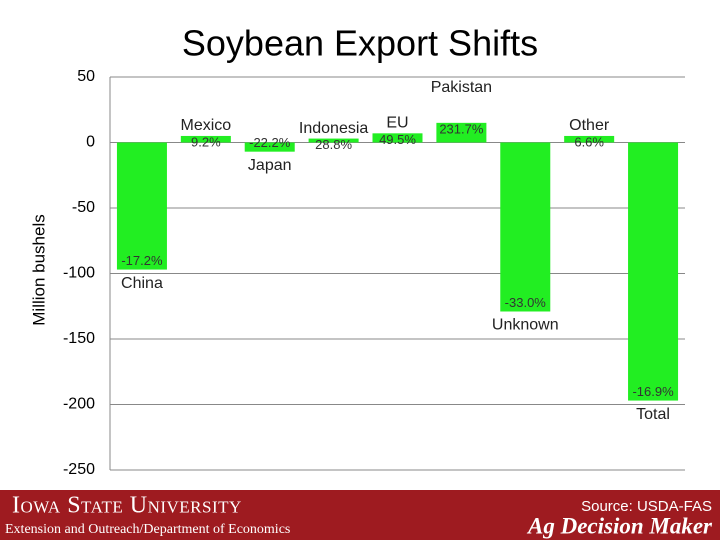  What do you see at coordinates (653, 391) in the screenshot?
I see `annotation: -16.9%` at bounding box center [653, 391].